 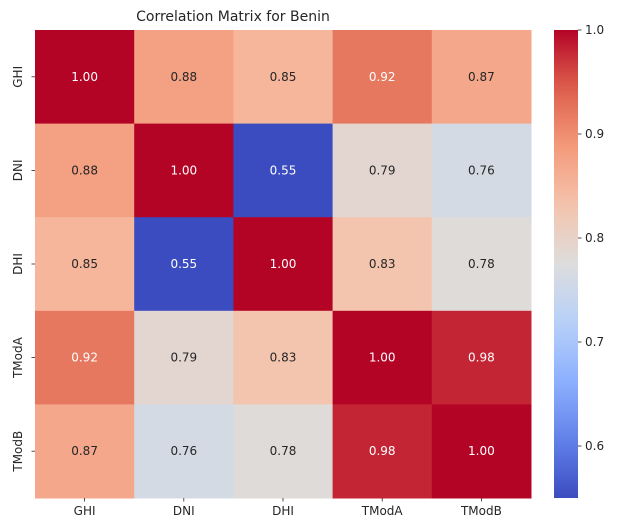 I want to click on x-axis-tick-labels: GHI DNI DHI TModA TModB, so click(x=288, y=508).